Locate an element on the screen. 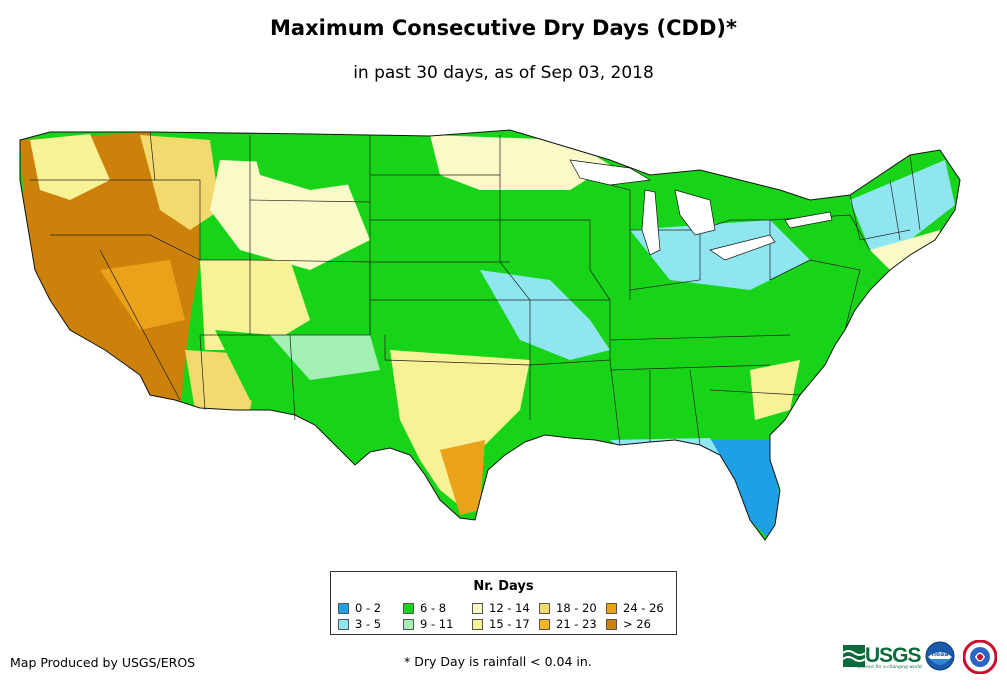  map-credit: Map Produced by USGS/EROS is located at coordinates (103, 662).